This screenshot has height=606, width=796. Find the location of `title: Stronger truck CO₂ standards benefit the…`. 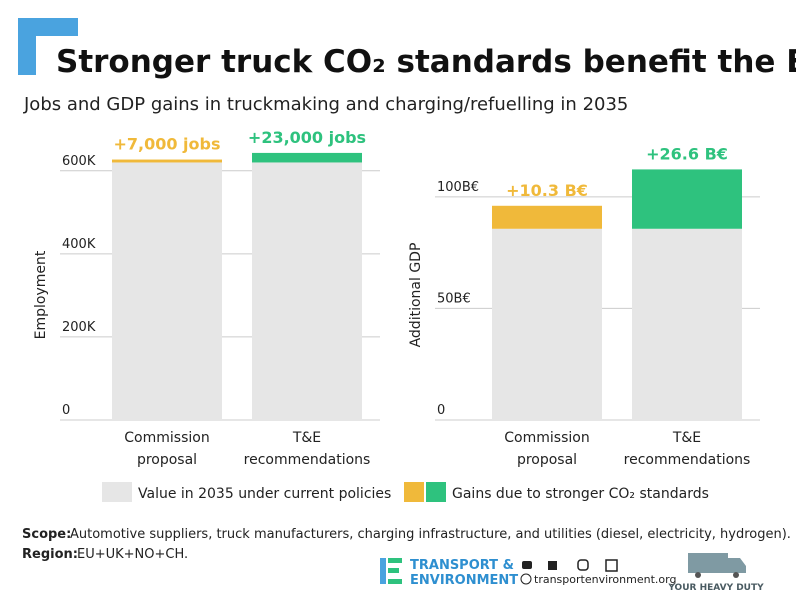

title: Stronger truck CO₂ standards benefit the… is located at coordinates (426, 62).